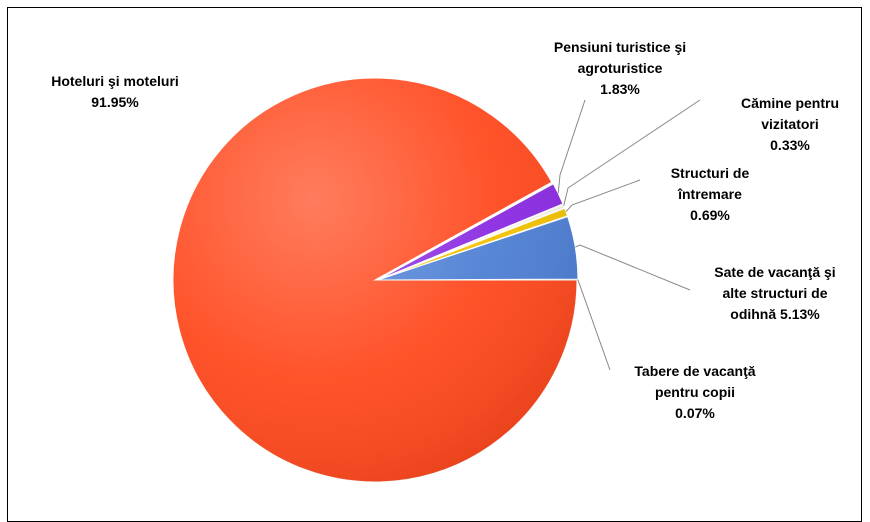 This screenshot has height=522, width=870. I want to click on data-label-hoteluri: Hoteluri şi moteluri 91.95%, so click(115, 92).